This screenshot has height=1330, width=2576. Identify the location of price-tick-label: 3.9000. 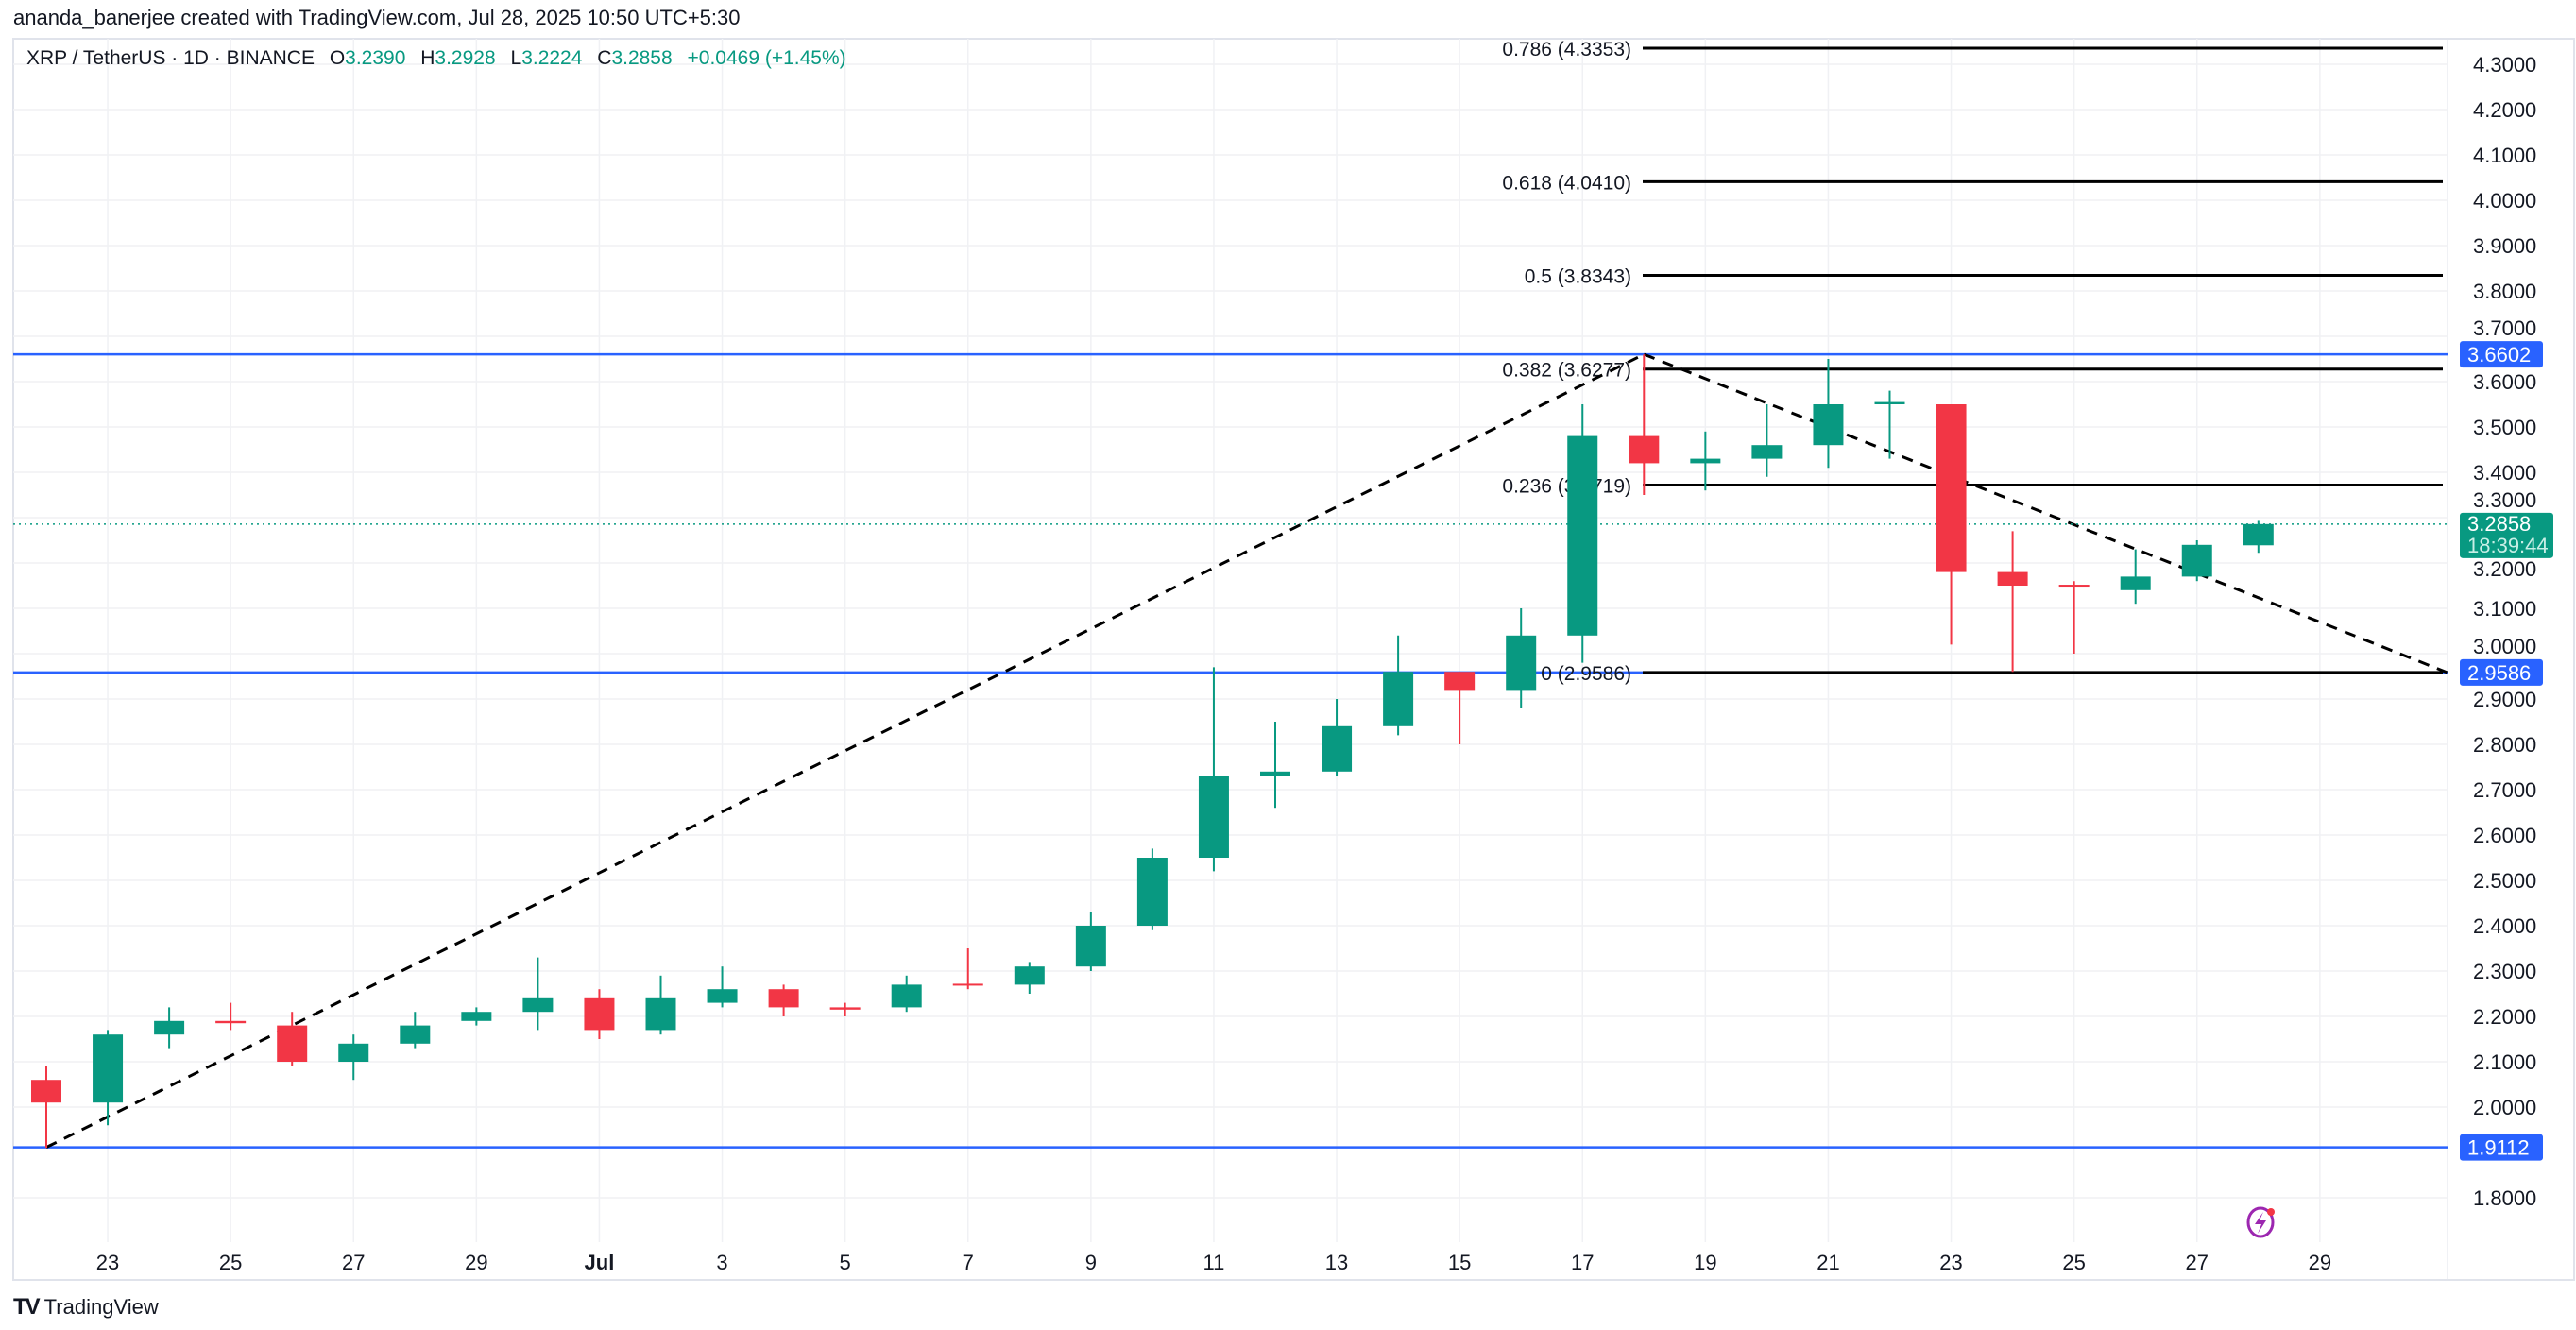
(2504, 246).